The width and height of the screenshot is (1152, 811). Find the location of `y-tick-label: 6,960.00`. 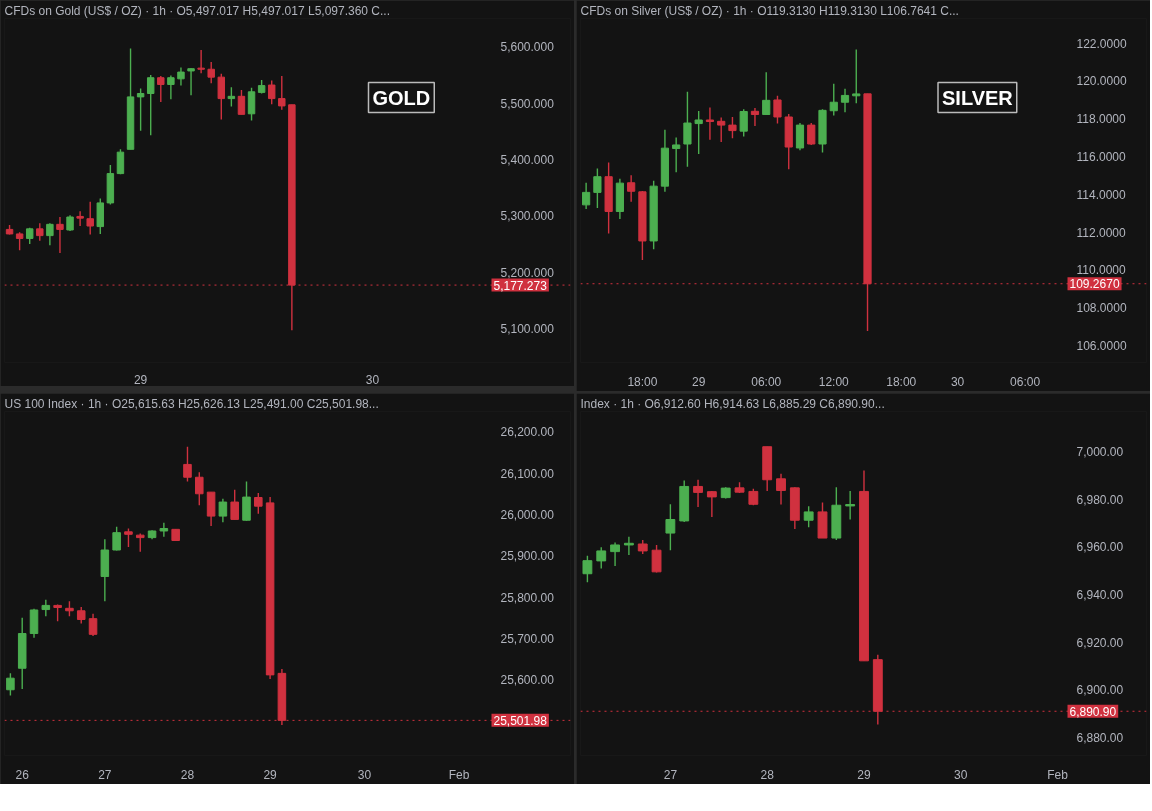

y-tick-label: 6,960.00 is located at coordinates (1100, 547).